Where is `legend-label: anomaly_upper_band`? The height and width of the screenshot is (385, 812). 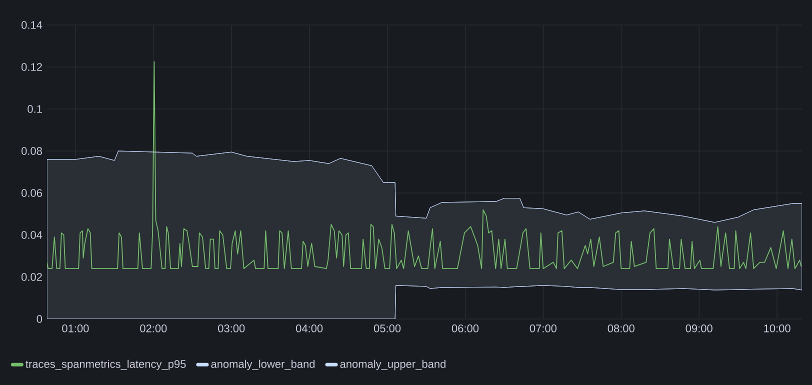
legend-label: anomaly_upper_band is located at coordinates (393, 365).